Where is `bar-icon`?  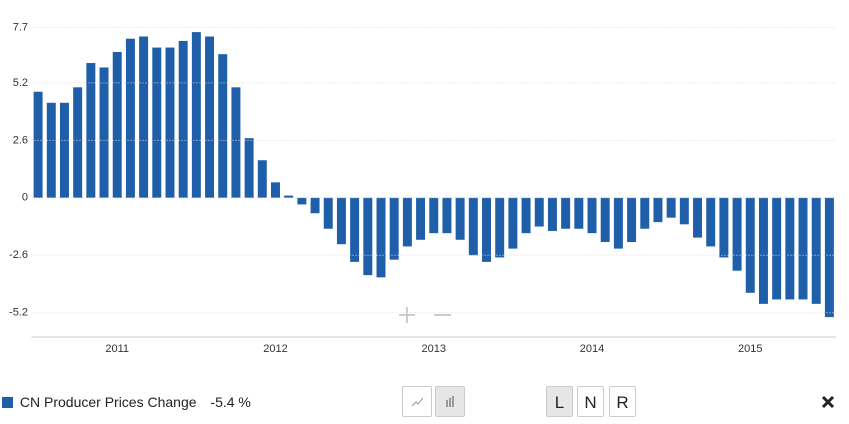 bar-icon is located at coordinates (450, 401).